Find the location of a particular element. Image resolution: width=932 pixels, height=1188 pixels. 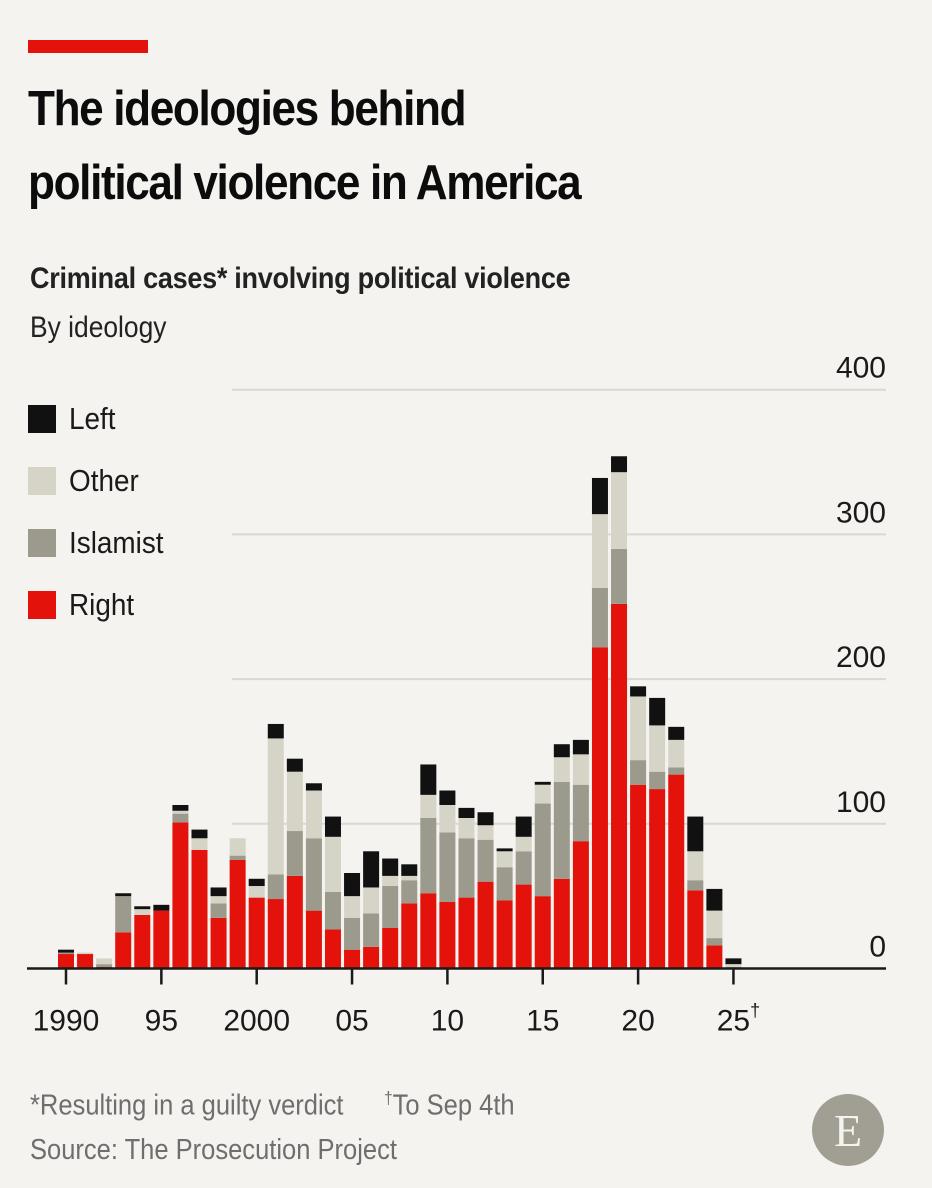

bar-islamist-1998 is located at coordinates (218, 910).